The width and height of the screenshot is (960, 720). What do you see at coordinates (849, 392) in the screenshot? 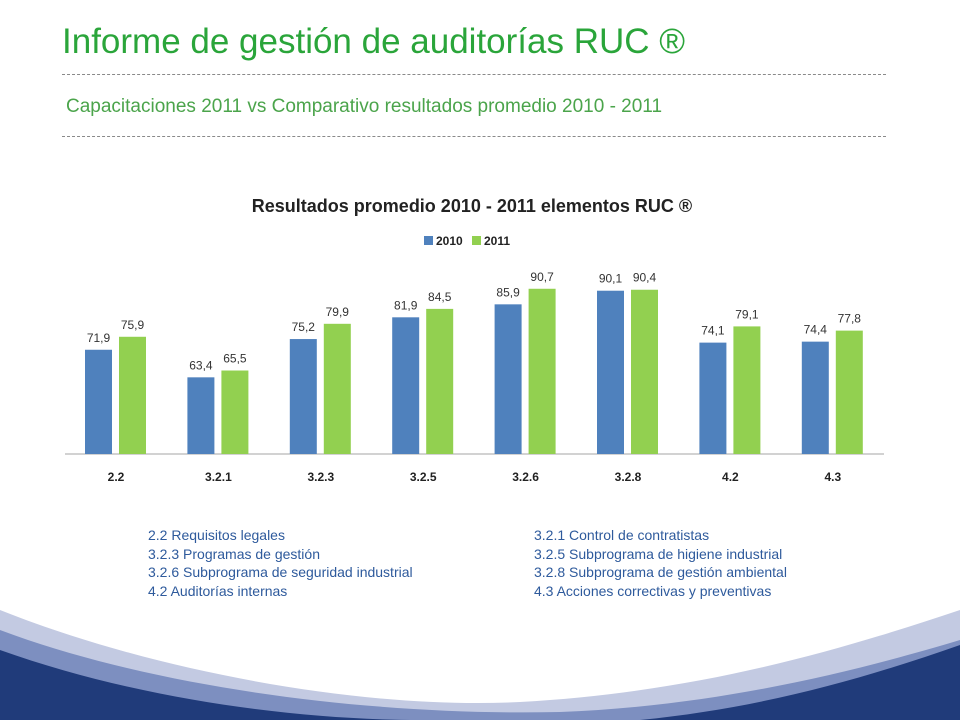
I see `bar-2011-4.3` at bounding box center [849, 392].